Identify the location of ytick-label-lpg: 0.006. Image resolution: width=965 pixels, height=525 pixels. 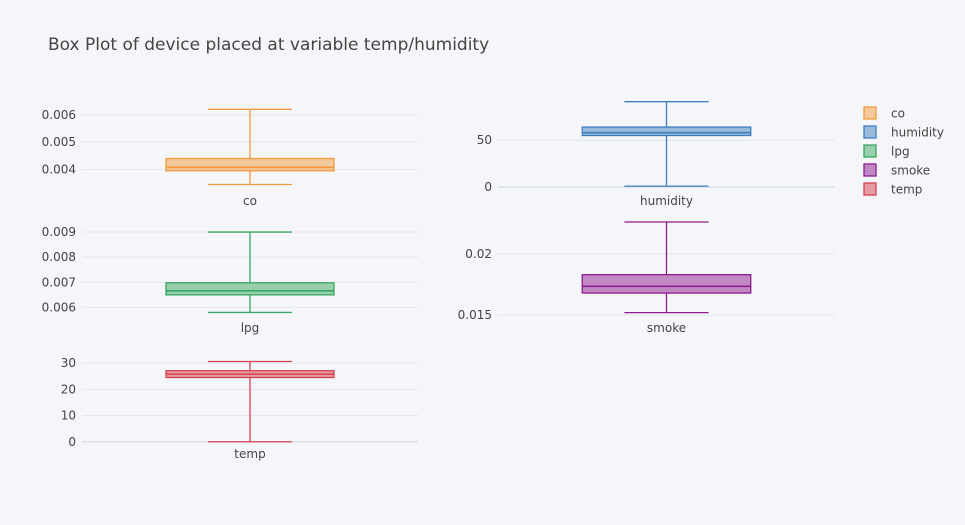
(59, 307).